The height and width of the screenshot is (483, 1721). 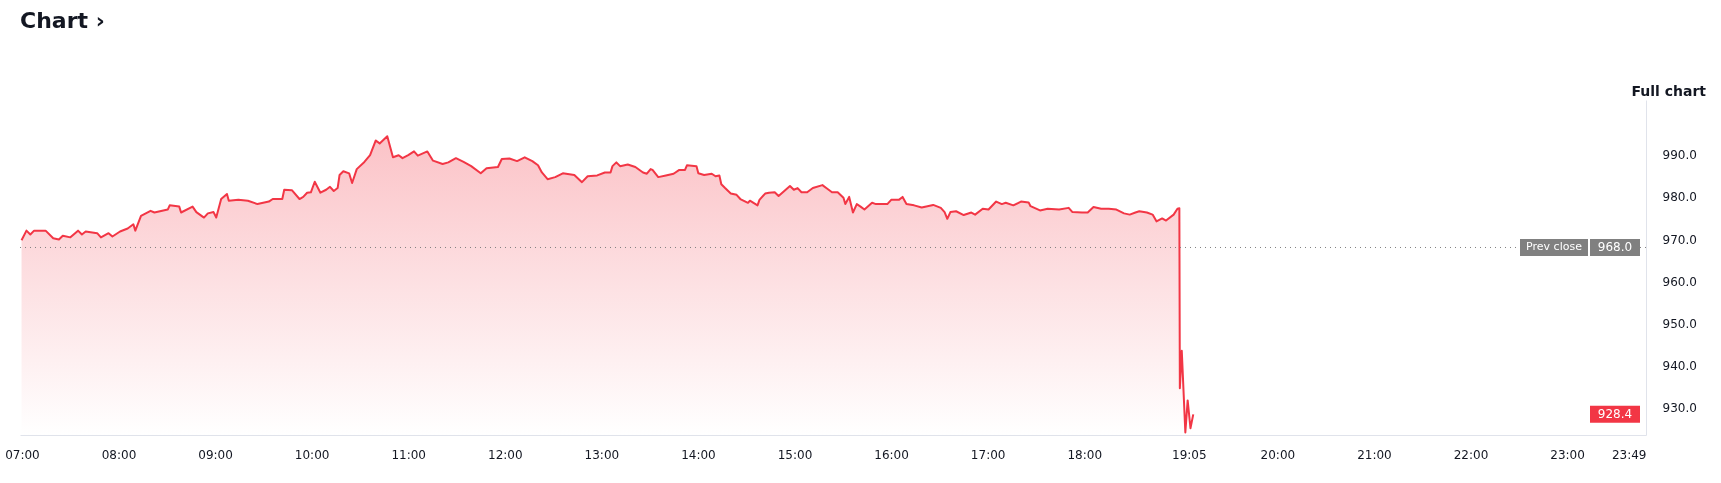 What do you see at coordinates (62, 20) in the screenshot?
I see `chart-title: Chart ›` at bounding box center [62, 20].